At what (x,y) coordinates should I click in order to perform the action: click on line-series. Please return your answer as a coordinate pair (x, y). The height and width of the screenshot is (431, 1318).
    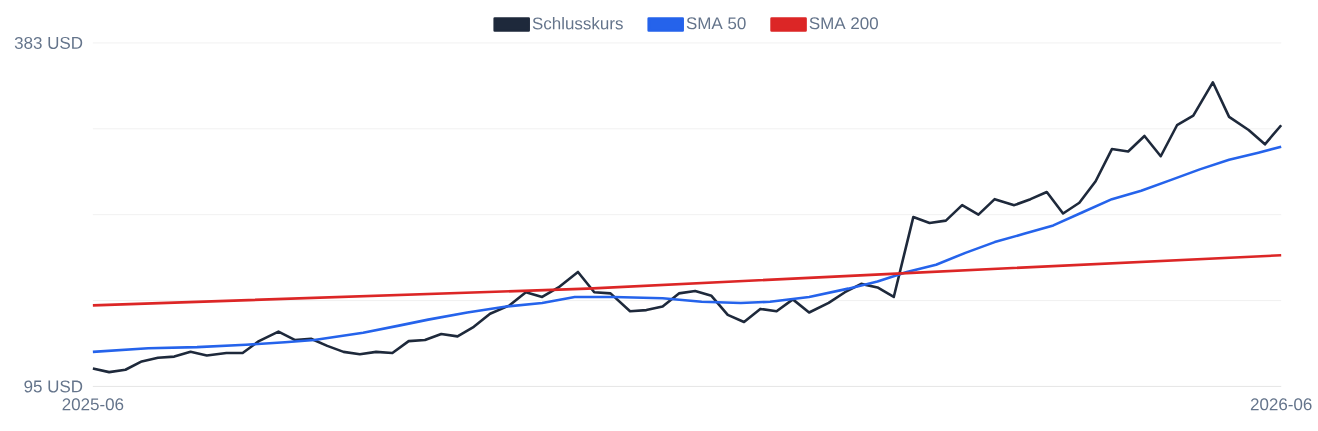
    Looking at the image, I should click on (687, 280).